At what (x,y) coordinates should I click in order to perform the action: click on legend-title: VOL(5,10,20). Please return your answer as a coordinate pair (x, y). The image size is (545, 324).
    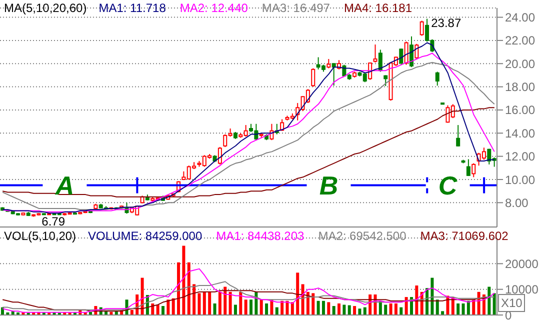
    Looking at the image, I should click on (40, 236).